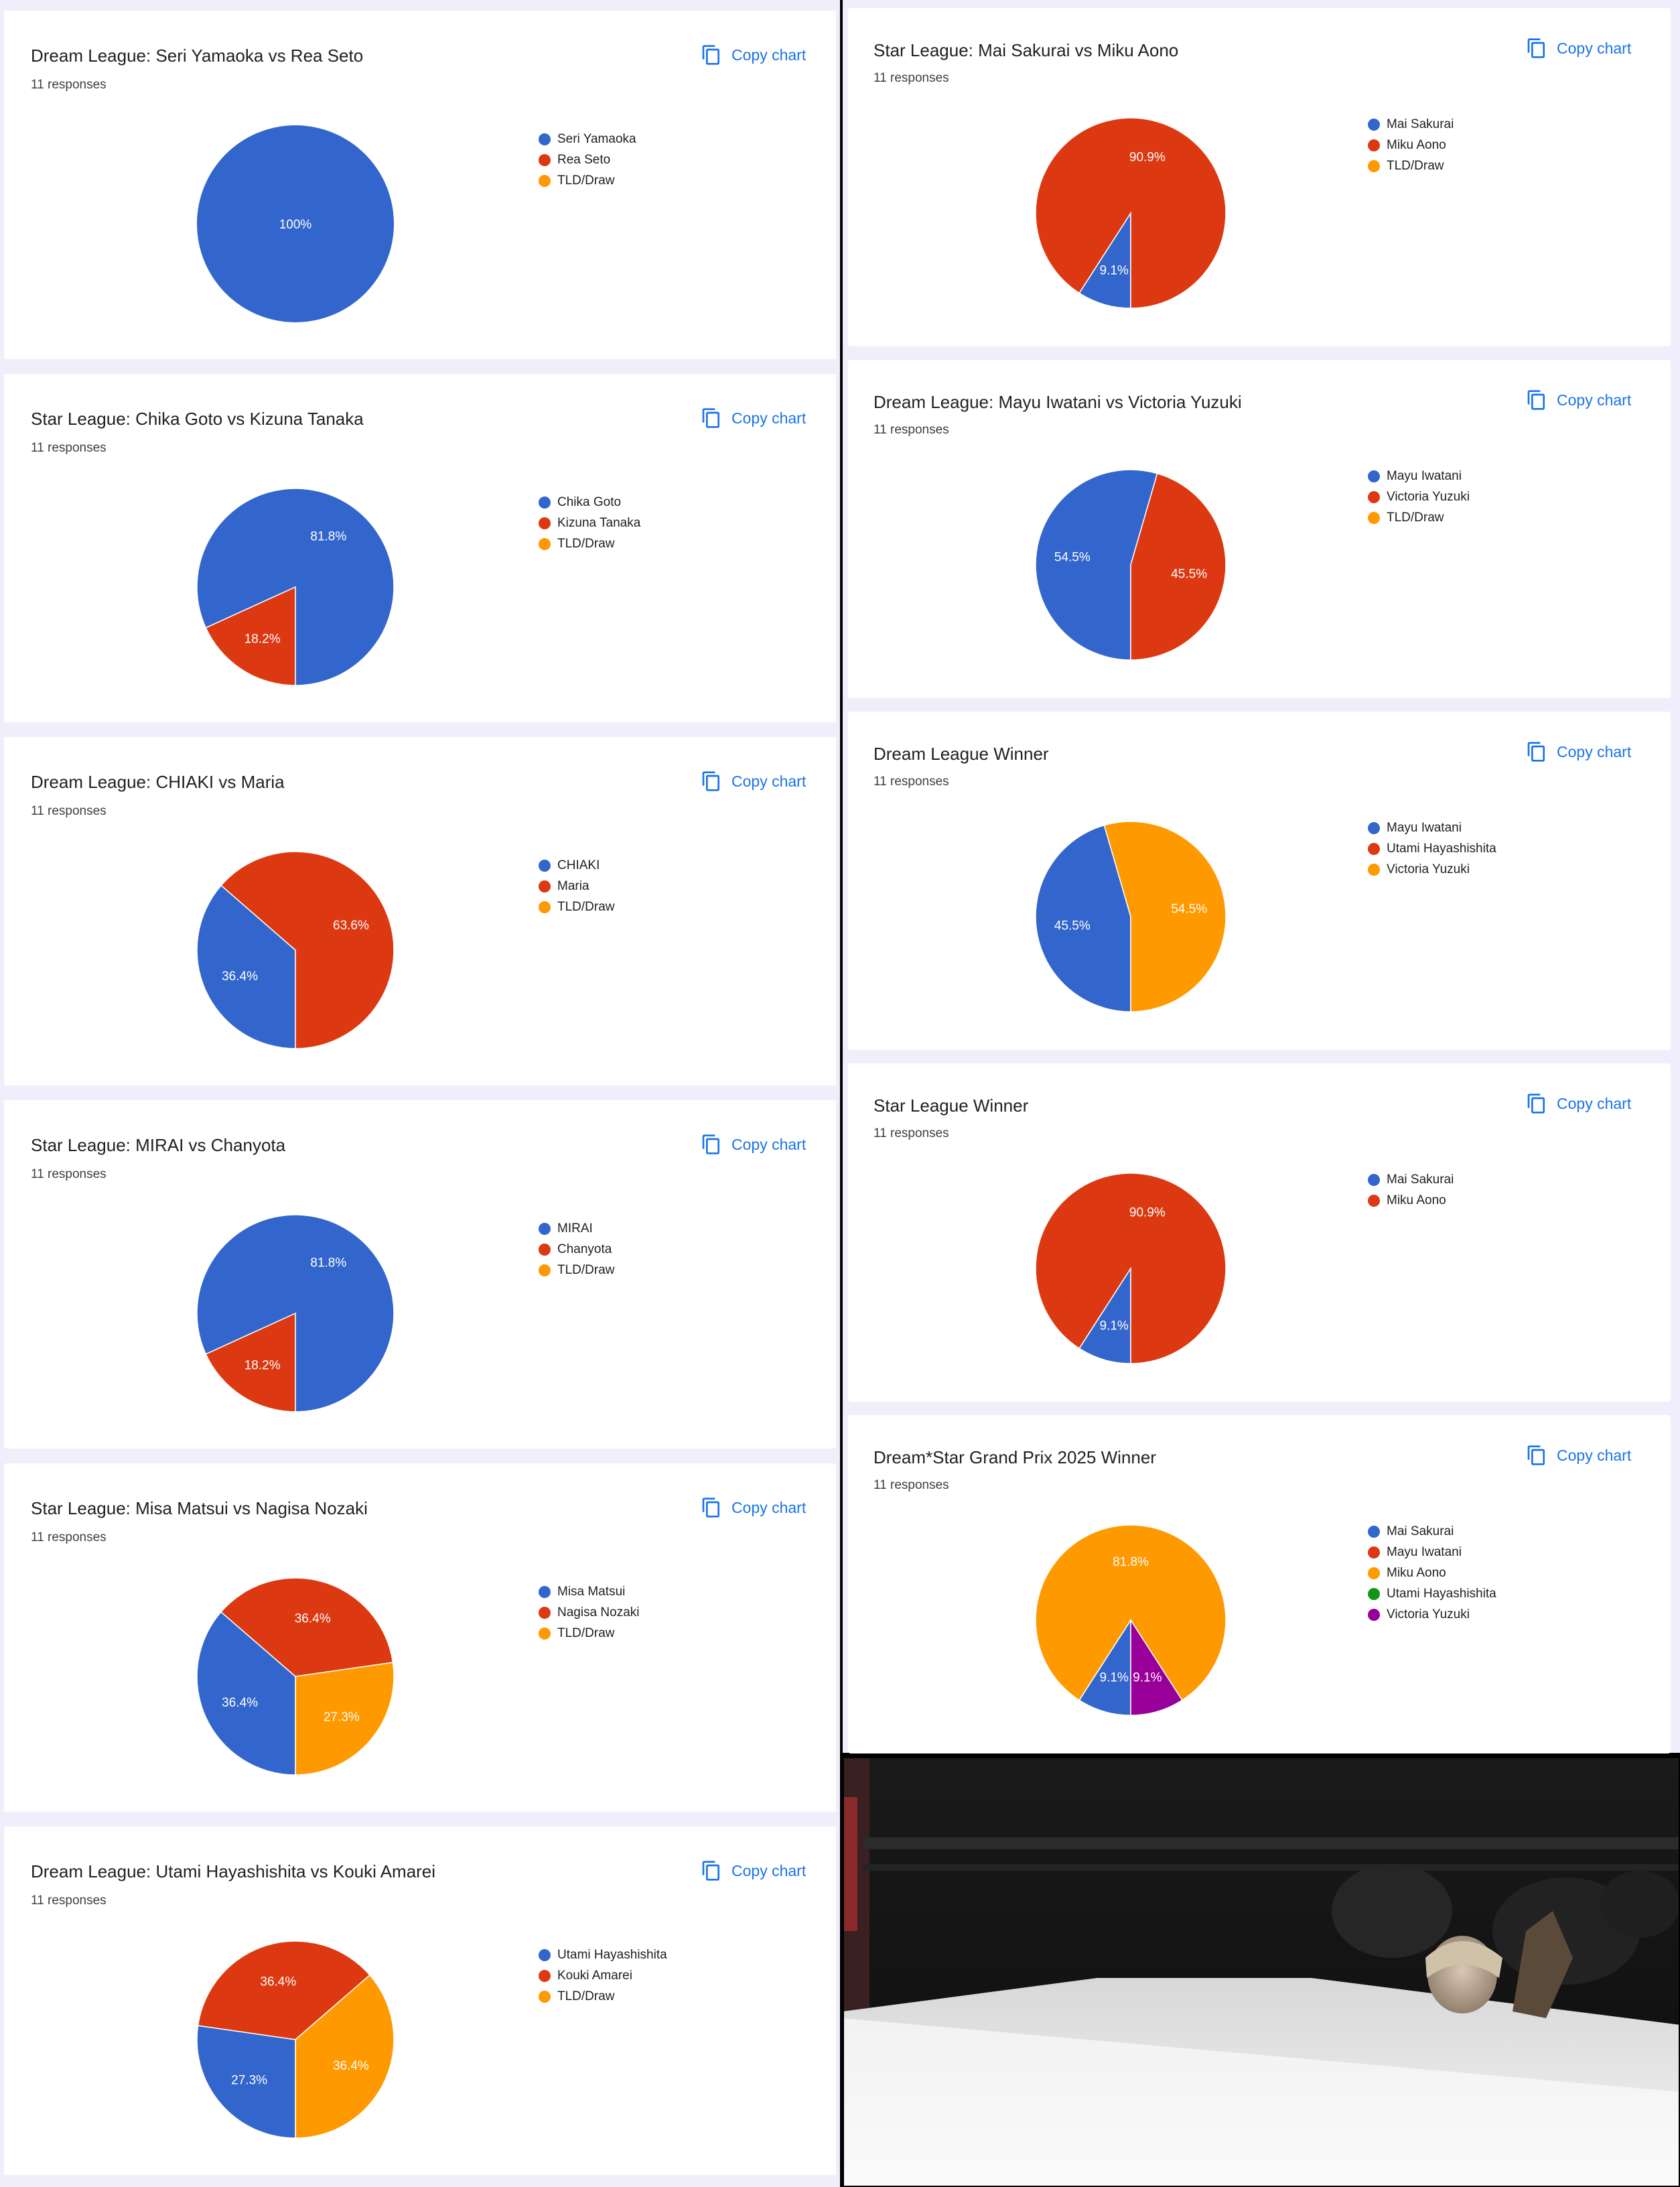 This screenshot has height=2187, width=1680. What do you see at coordinates (158, 782) in the screenshot?
I see `chart-title: Dream League: CHIAKI vs Maria` at bounding box center [158, 782].